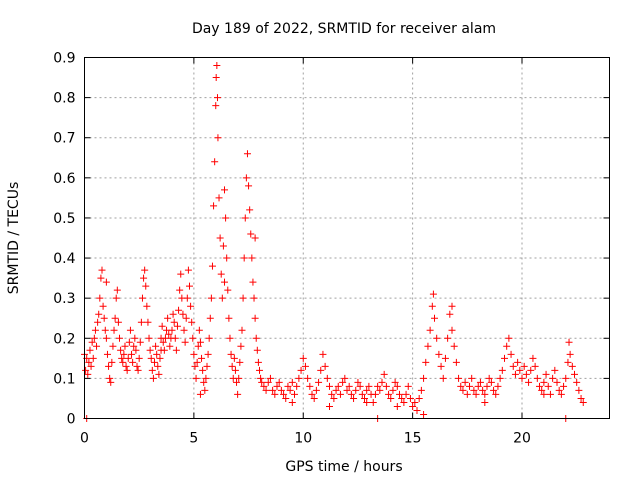 Image resolution: width=640 pixels, height=480 pixels. Describe the element at coordinates (64, 179) in the screenshot. I see `y-tick-label: 0.6` at that location.